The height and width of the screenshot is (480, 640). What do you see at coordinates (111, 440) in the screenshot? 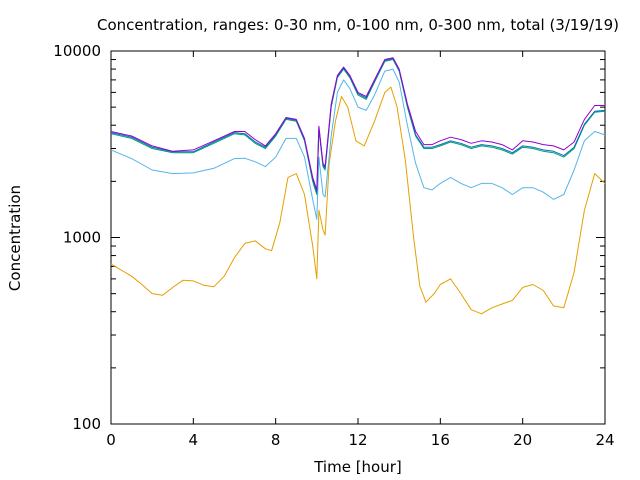
I see `x-tick-label: 0` at bounding box center [111, 440].